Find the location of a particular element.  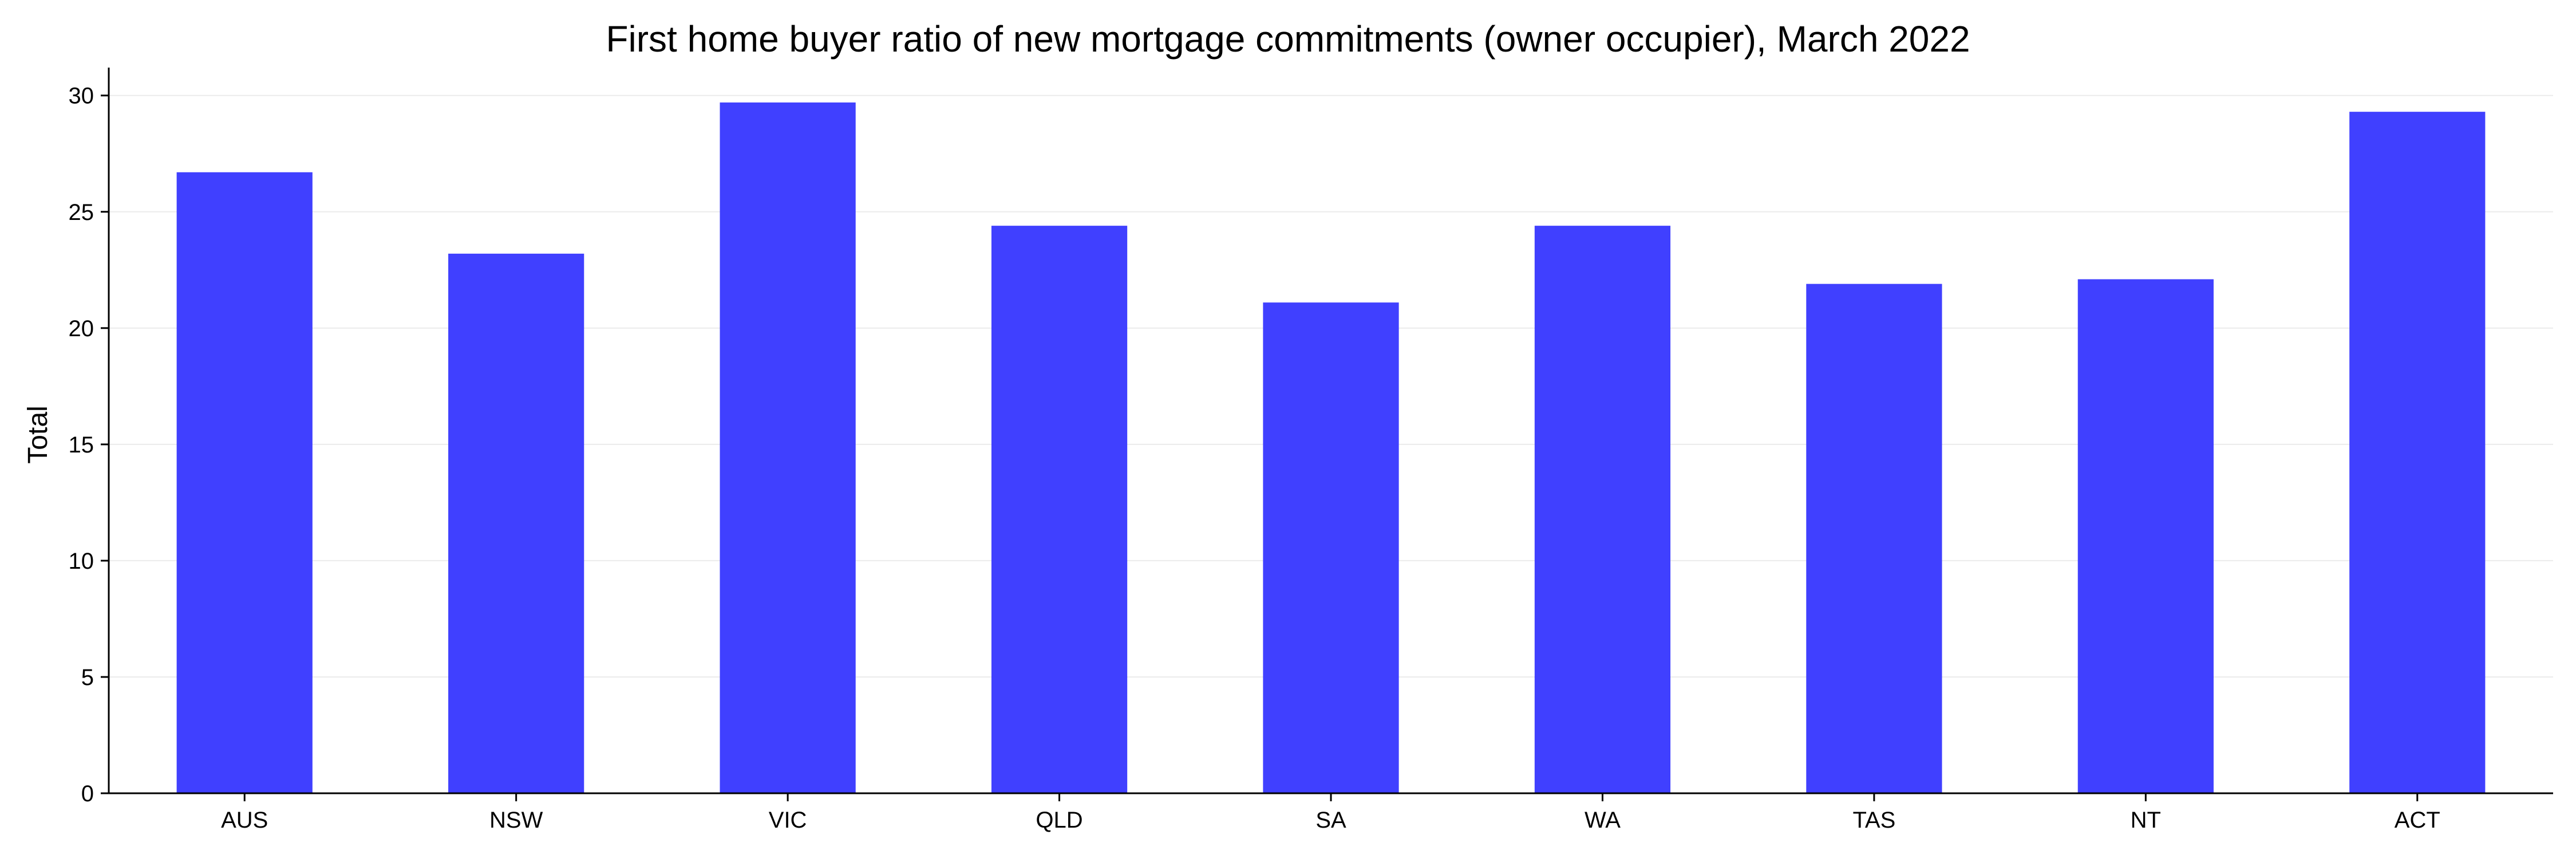

x-tick-label-aus: AUS is located at coordinates (244, 820).